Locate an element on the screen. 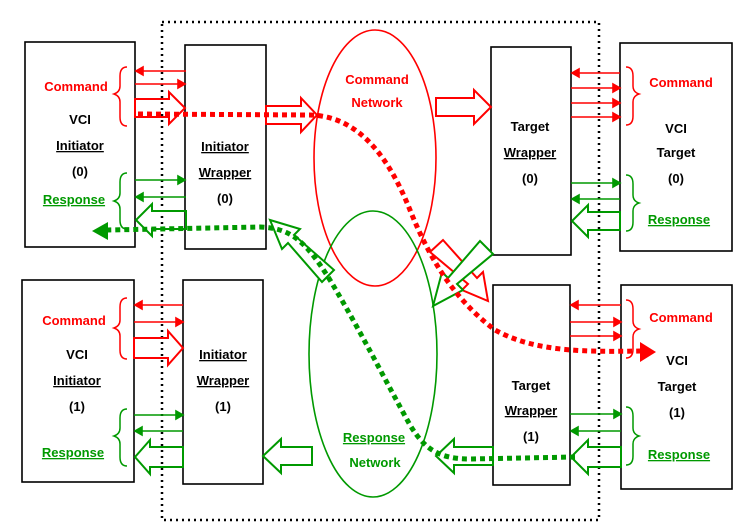 The image size is (753, 530). initiator-0-command-label: Command is located at coordinates (76, 86).